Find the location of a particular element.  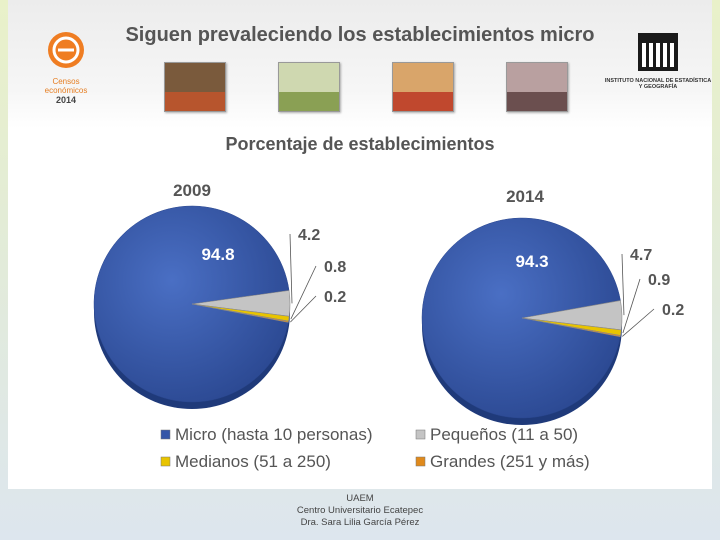

pie-2009-slice-micro is located at coordinates (191, 304).